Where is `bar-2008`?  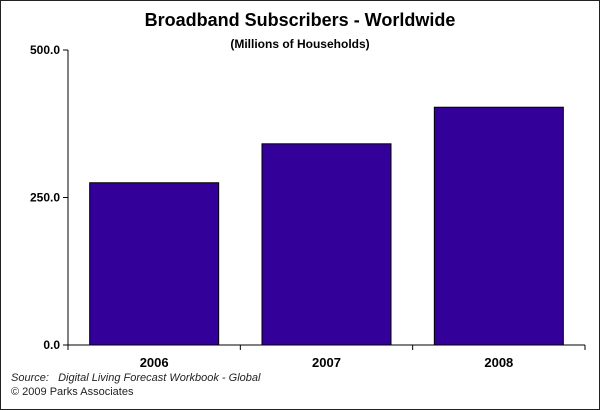
bar-2008 is located at coordinates (498, 226).